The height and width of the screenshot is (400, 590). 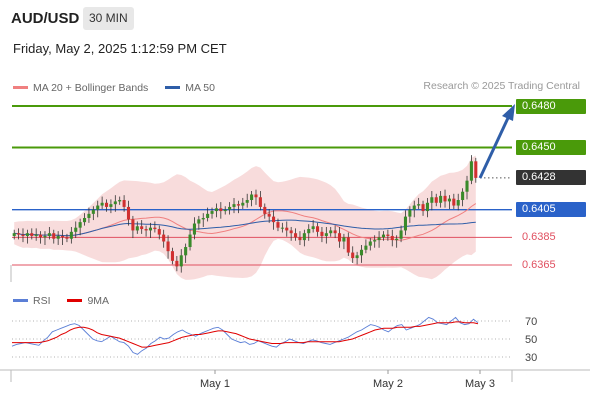 What do you see at coordinates (88, 301) in the screenshot?
I see `legend-ma9: 9MA` at bounding box center [88, 301].